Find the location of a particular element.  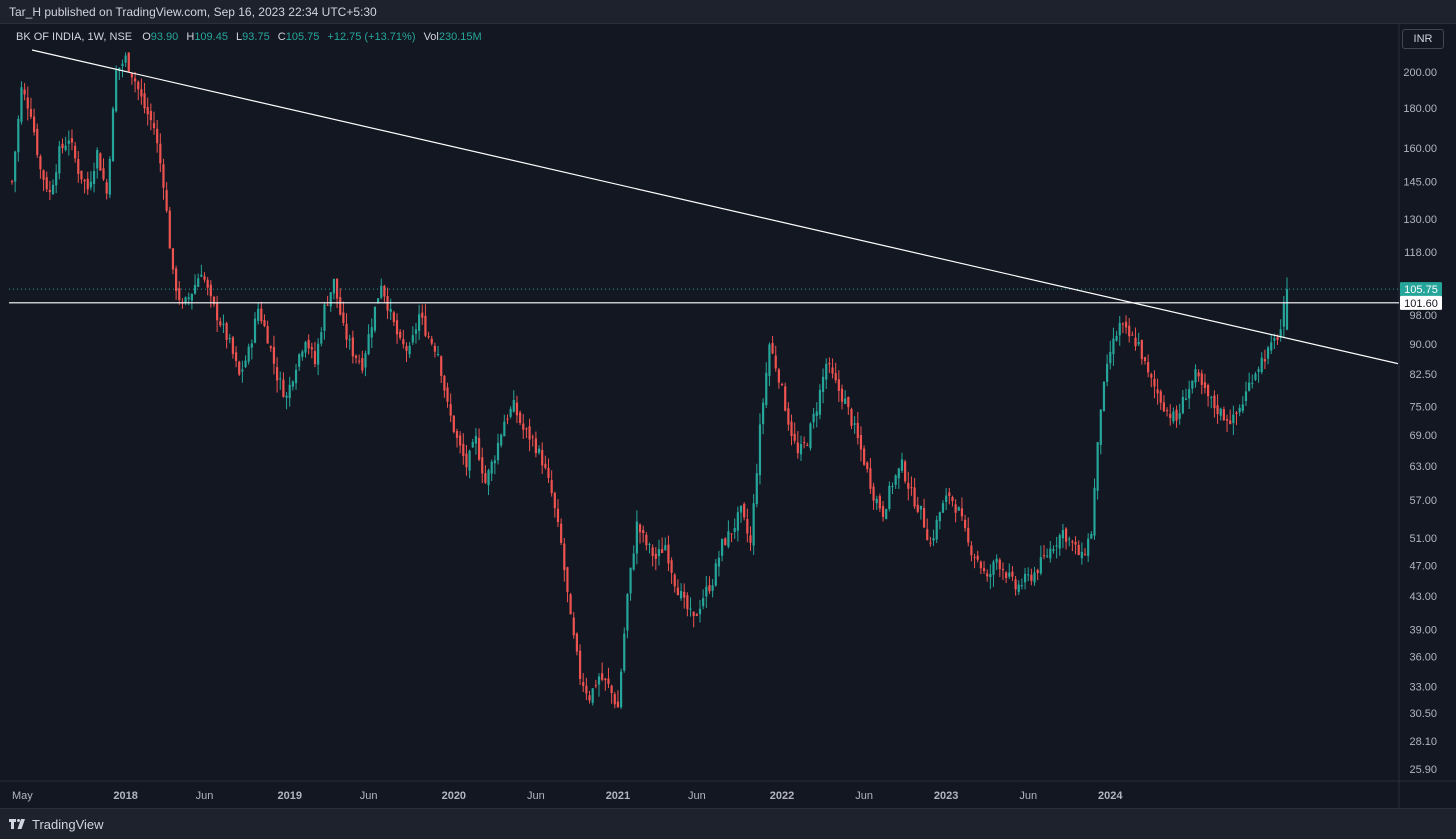

symbol-label: BK OF INDIA, 1W, NSE is located at coordinates (74, 37).